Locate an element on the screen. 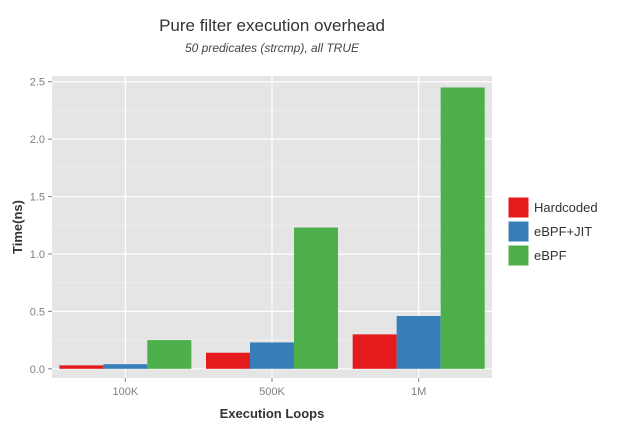 Image resolution: width=640 pixels, height=424 pixels. y-tick-label: 1.5 is located at coordinates (37, 198).